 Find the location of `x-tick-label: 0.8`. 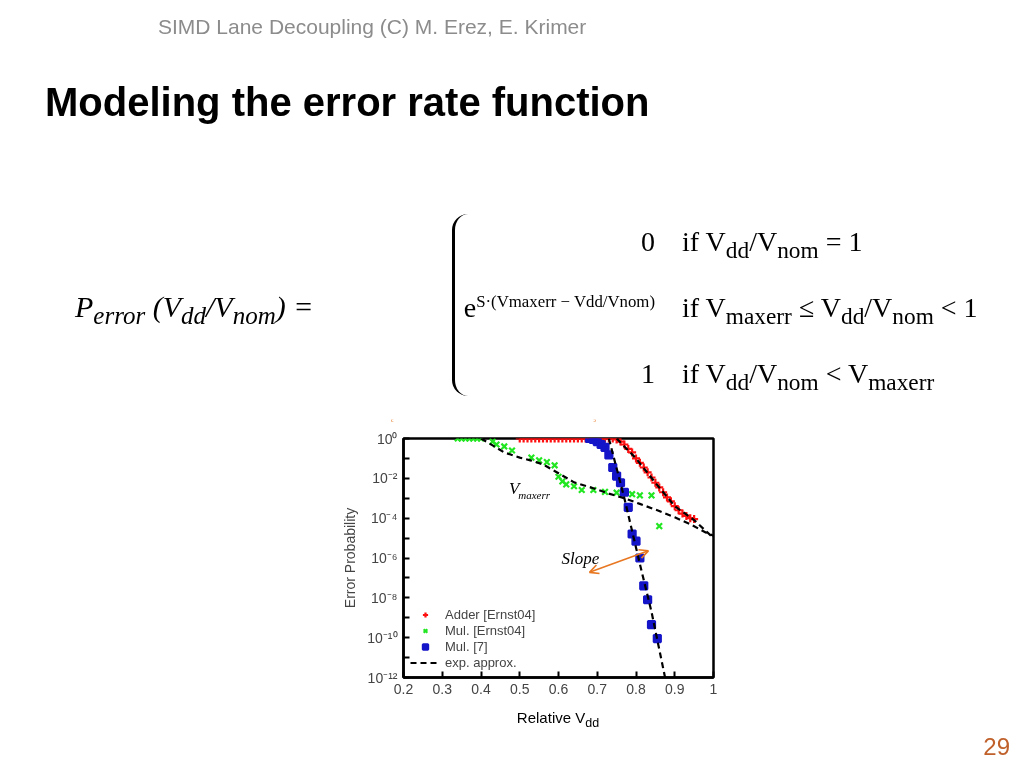

x-tick-label: 0.8 is located at coordinates (636, 688).